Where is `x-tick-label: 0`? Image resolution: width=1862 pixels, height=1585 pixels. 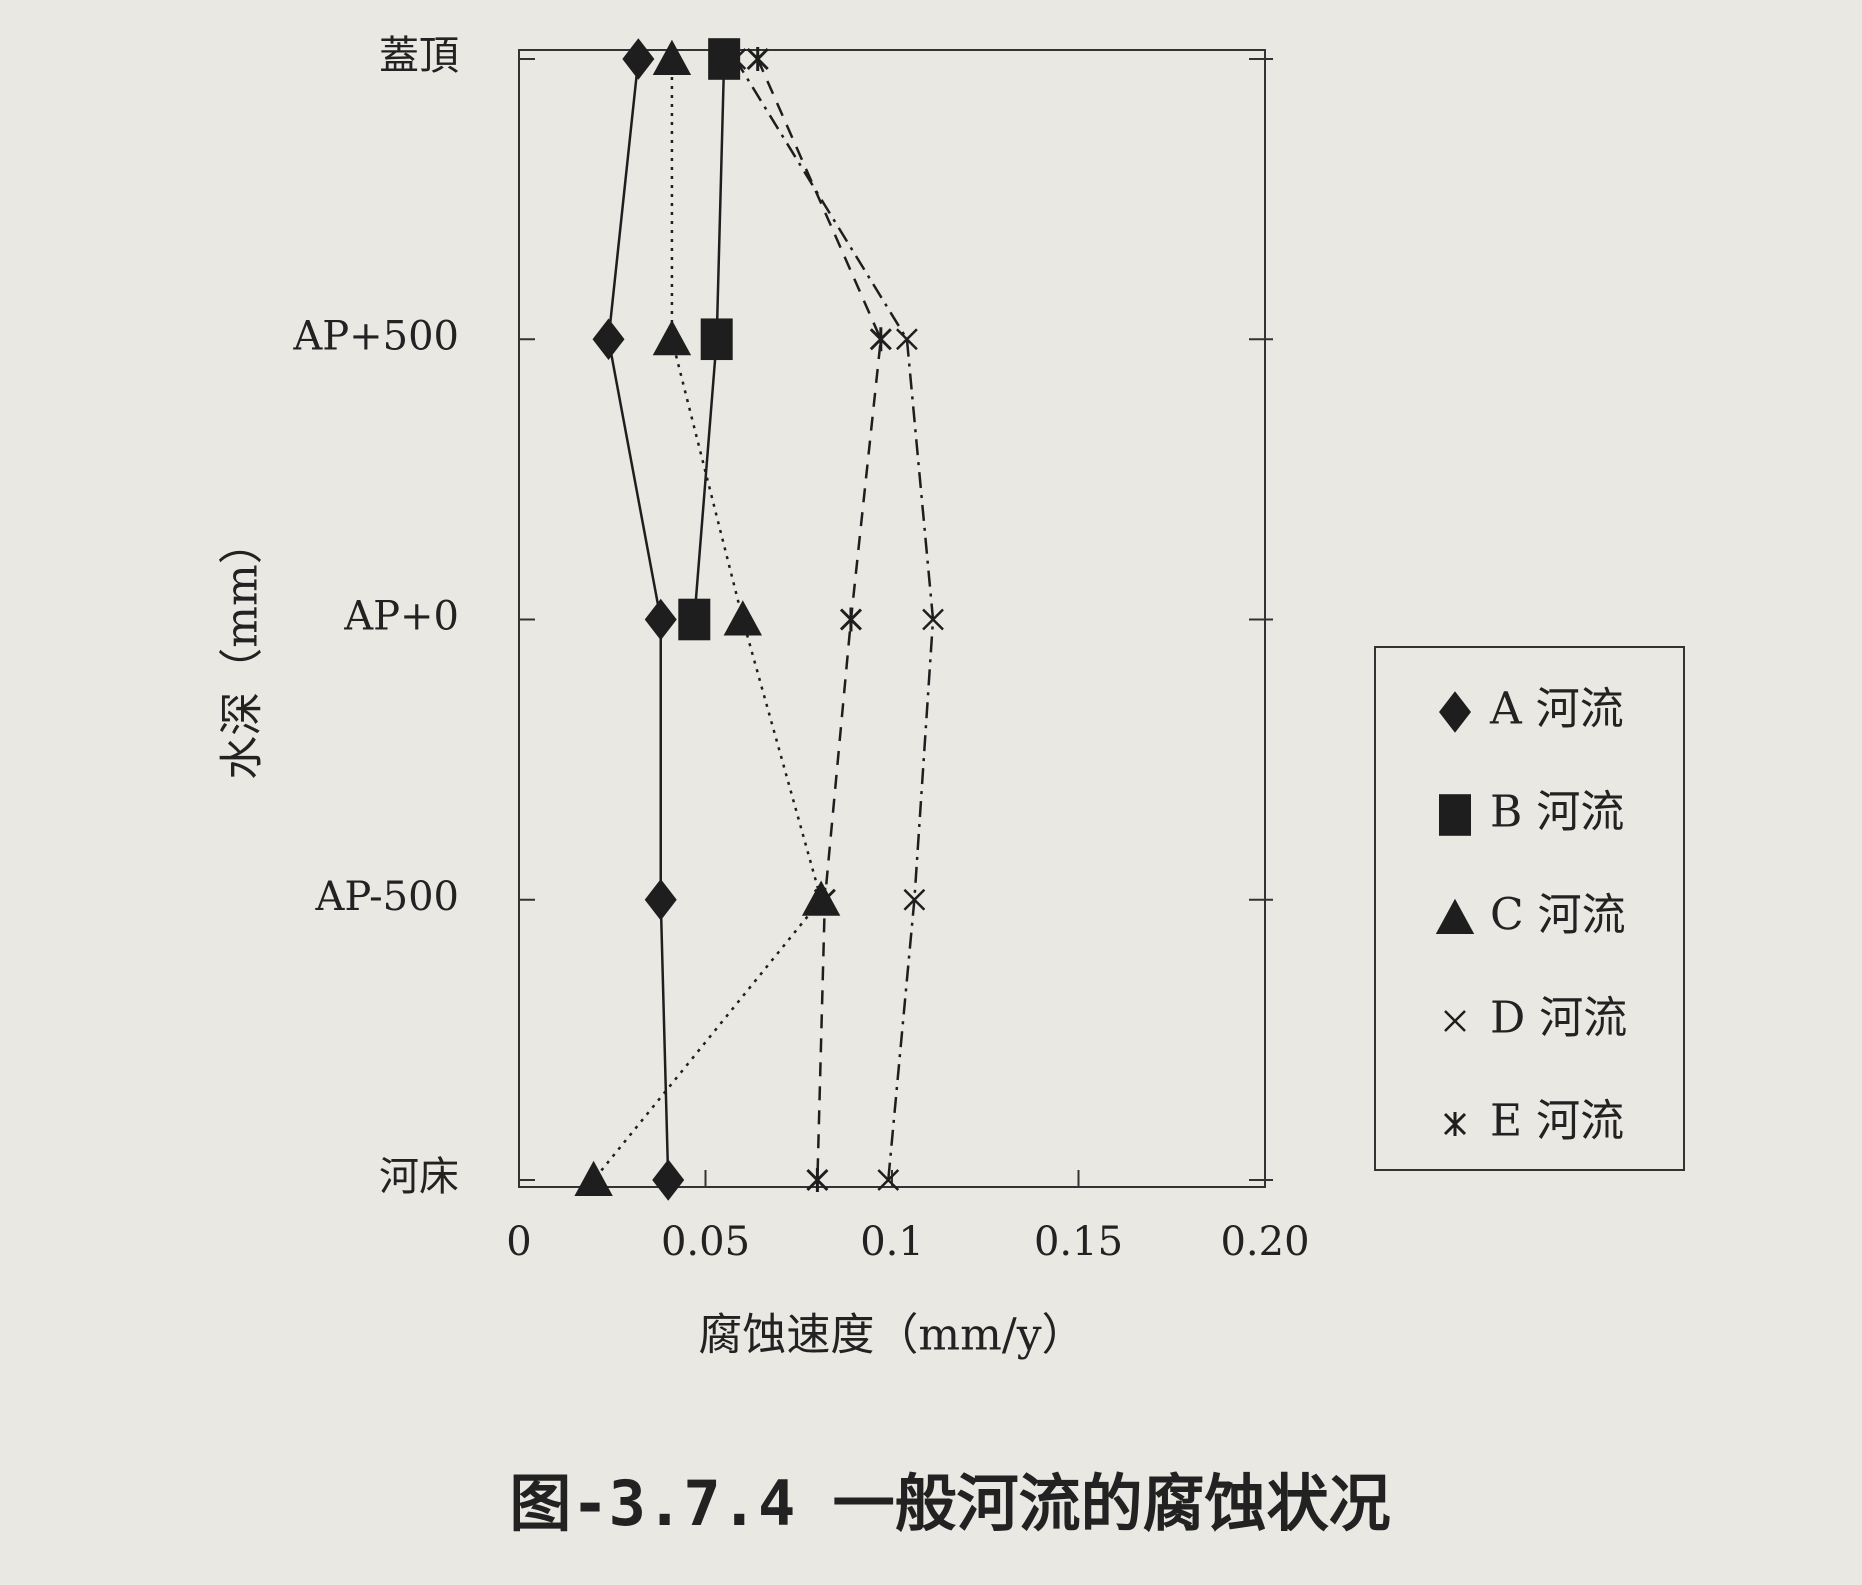 x-tick-label: 0 is located at coordinates (518, 1242).